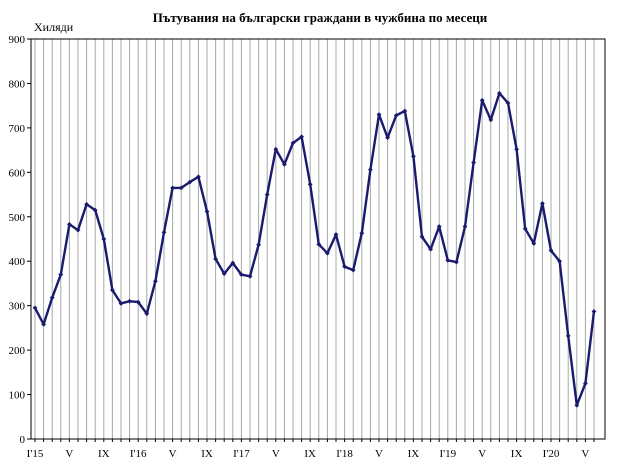  I want to click on y-axis-label: Хиляди, so click(54, 27).